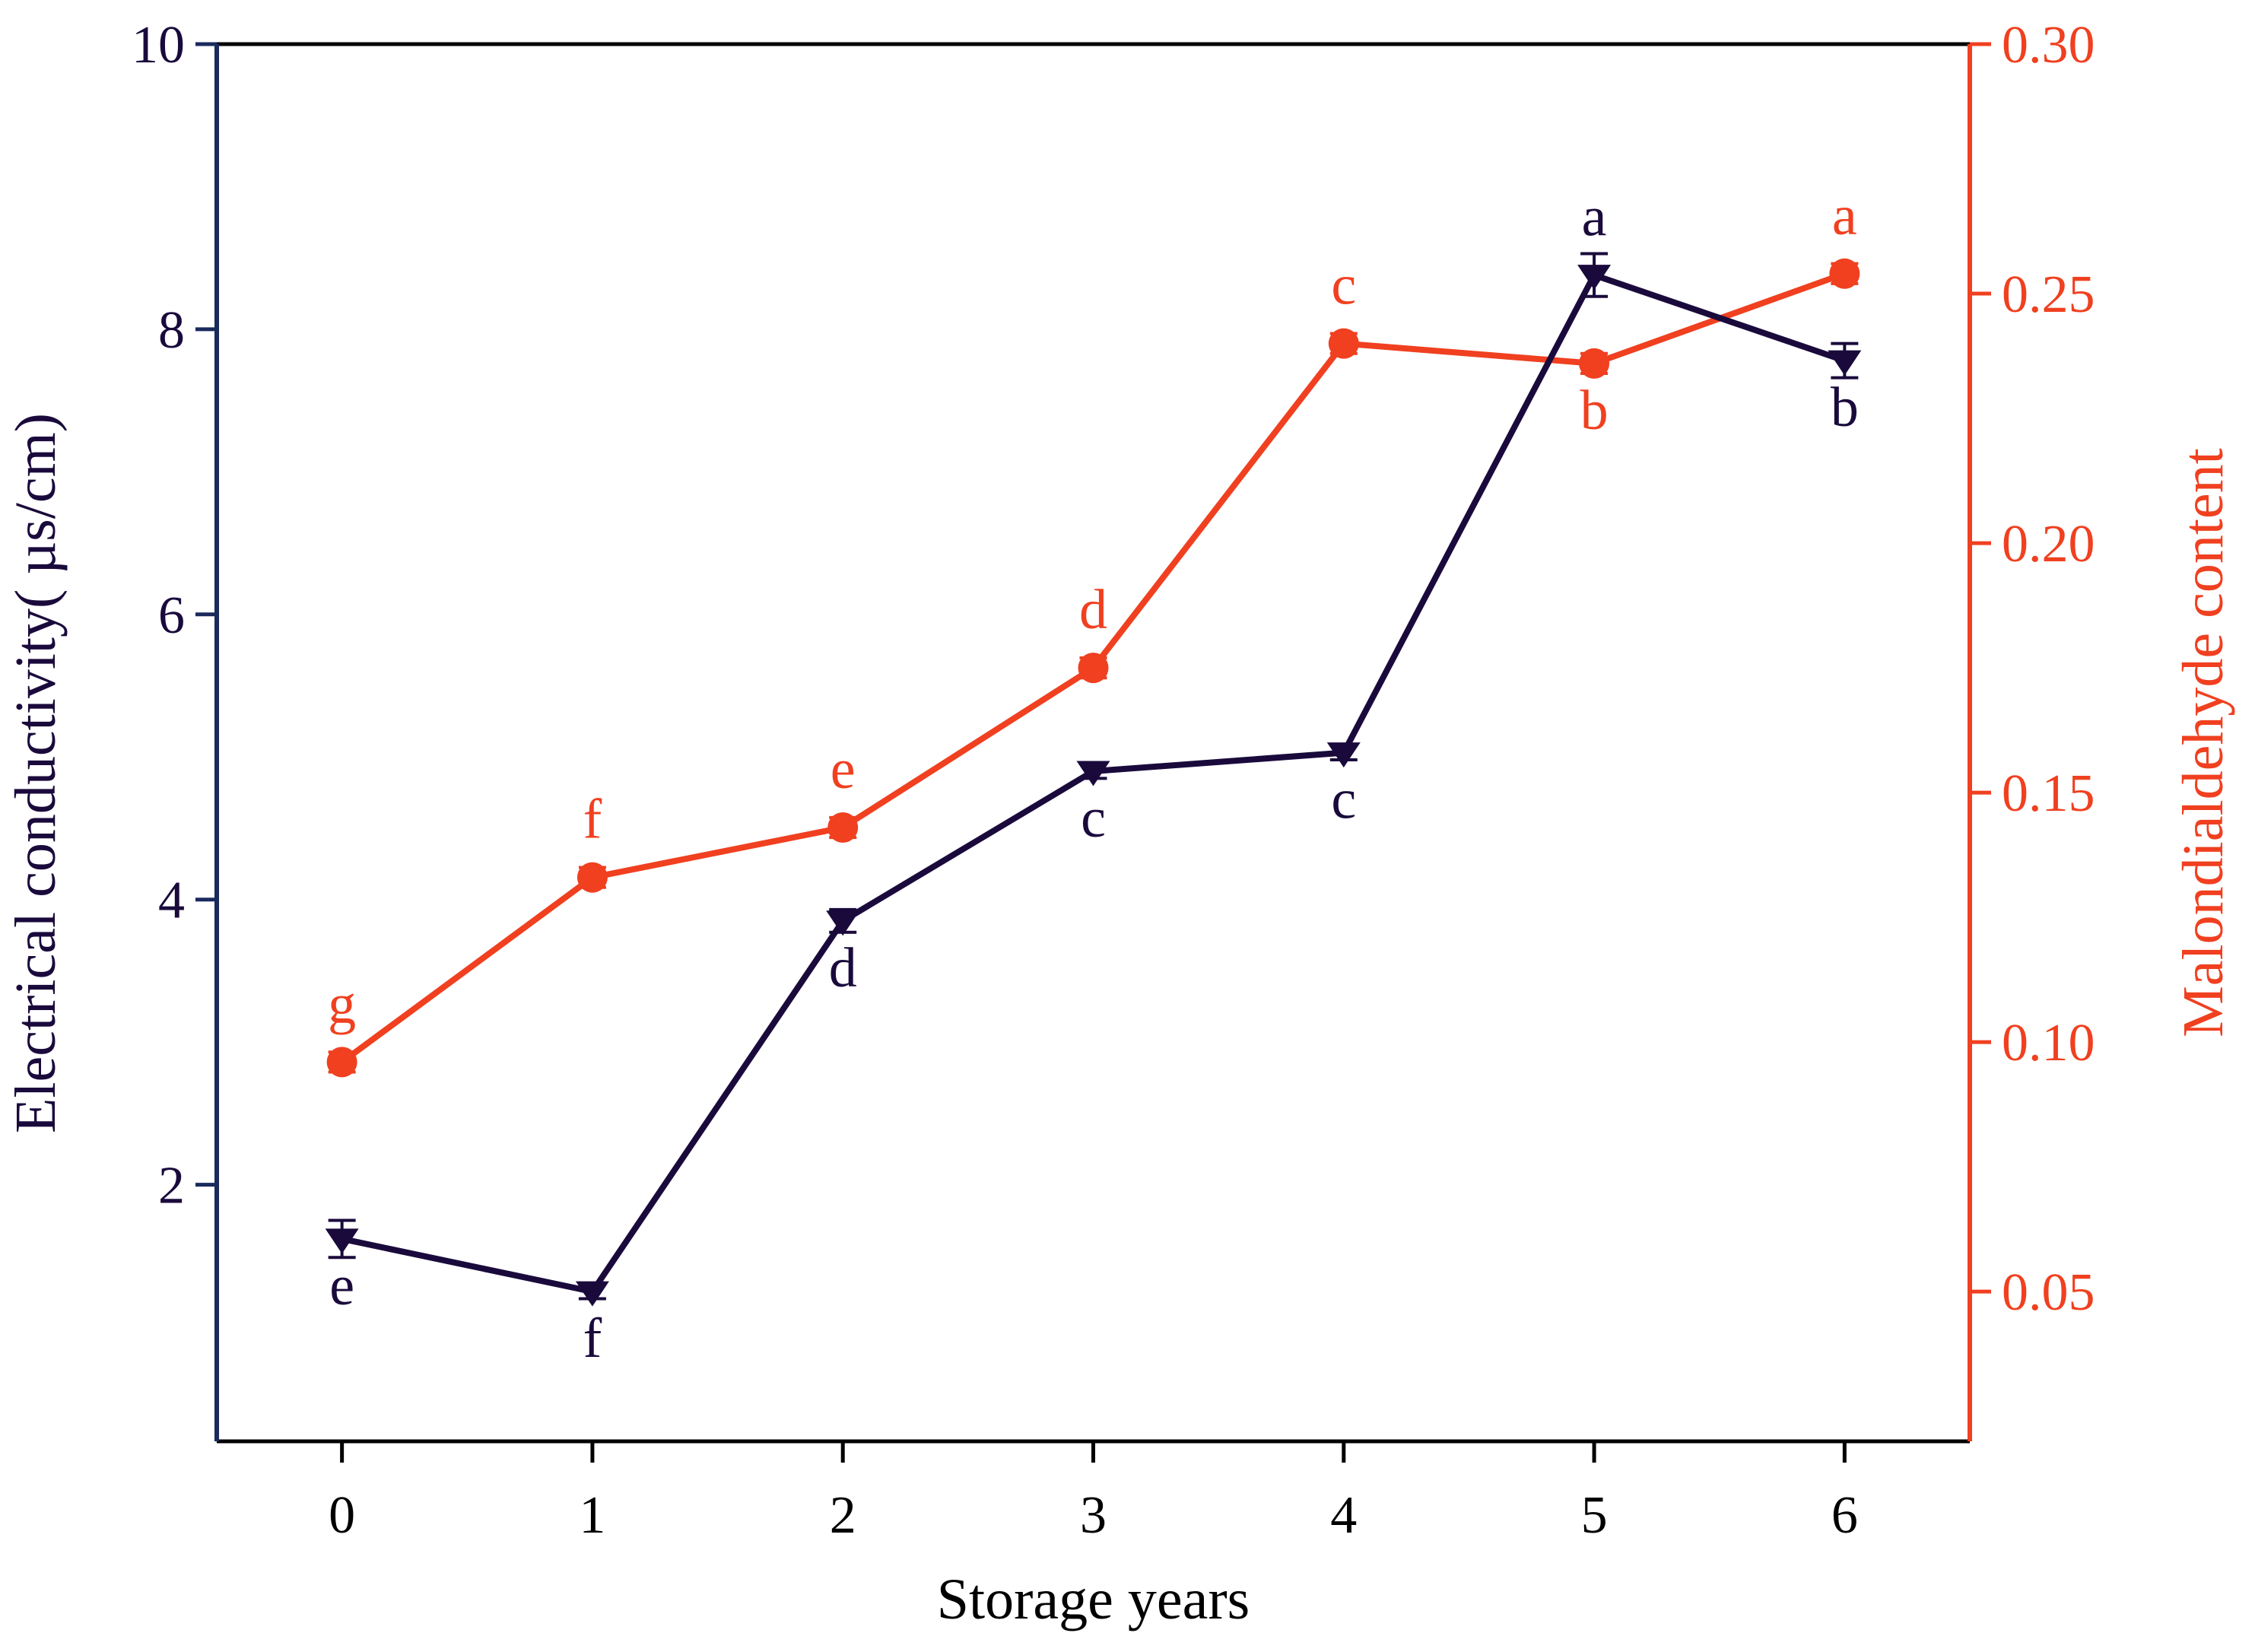 The image size is (2255, 1652). What do you see at coordinates (843, 1515) in the screenshot?
I see `x-tick-label: 2` at bounding box center [843, 1515].